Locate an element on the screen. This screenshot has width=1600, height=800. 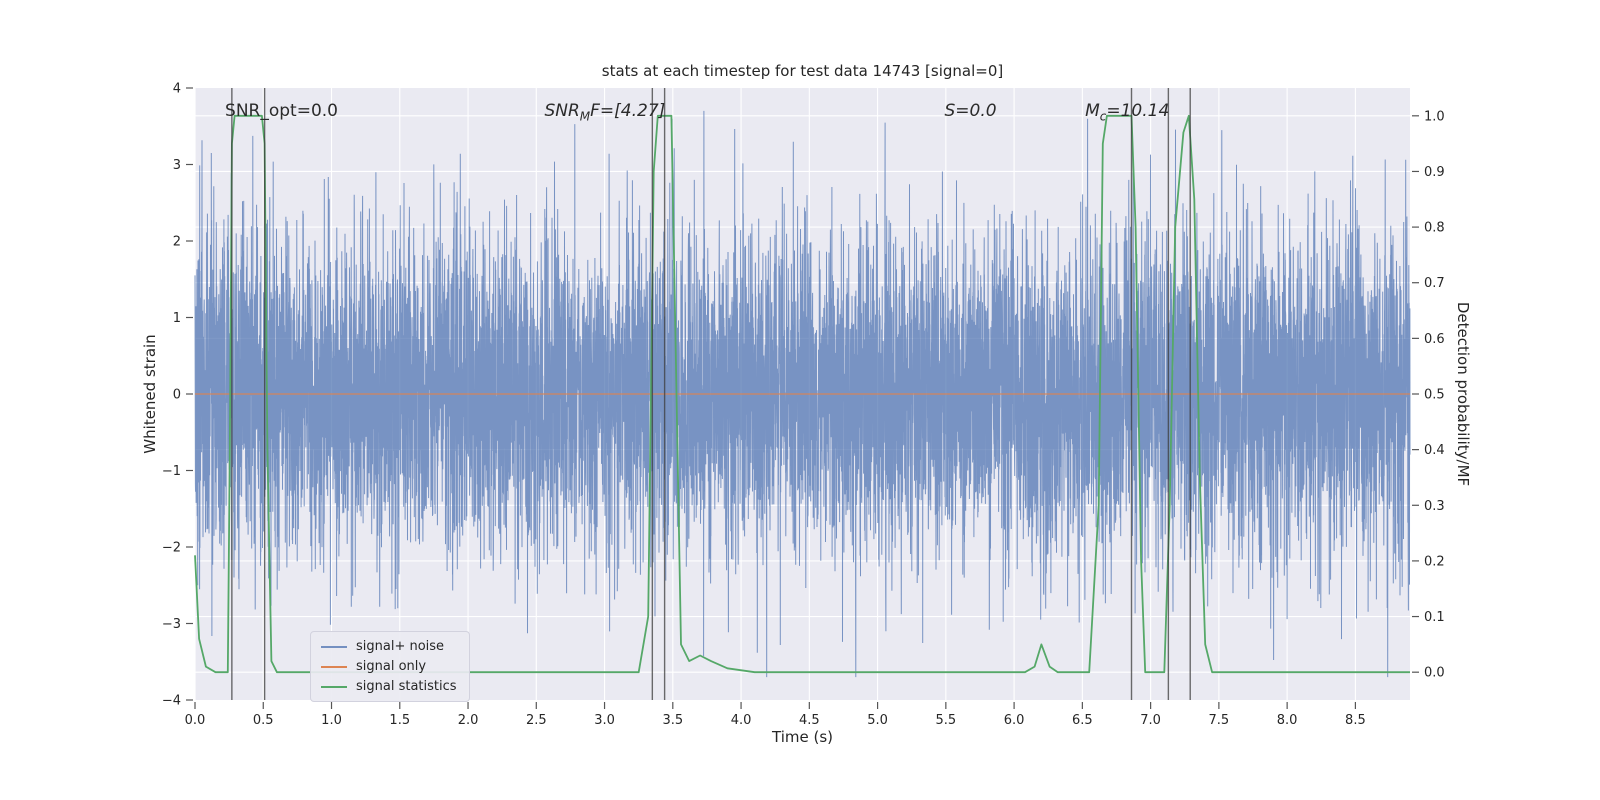
legend-swatch-signal-statistics is located at coordinates (334, 686).